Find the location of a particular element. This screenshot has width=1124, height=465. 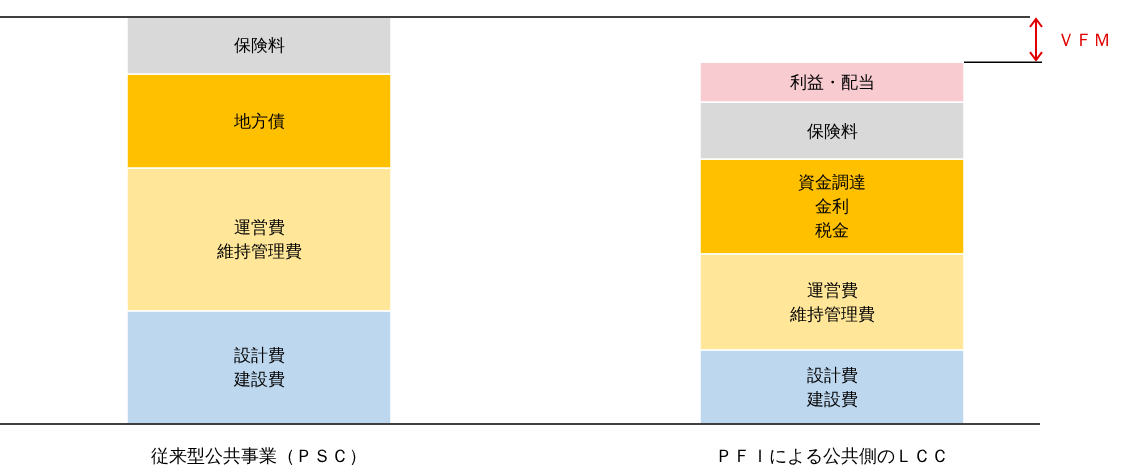

series-label: 運営費 維持管理費 is located at coordinates (832, 302).